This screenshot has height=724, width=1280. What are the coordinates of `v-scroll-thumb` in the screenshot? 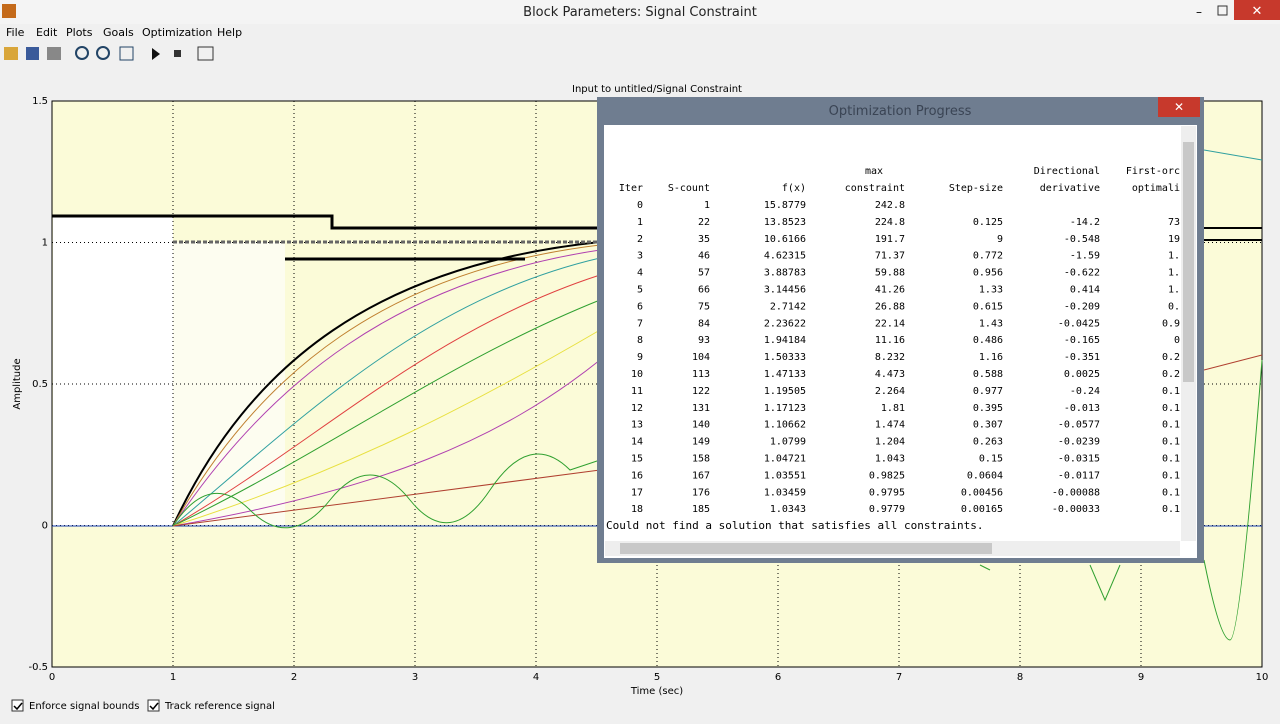 It's located at (1188, 262).